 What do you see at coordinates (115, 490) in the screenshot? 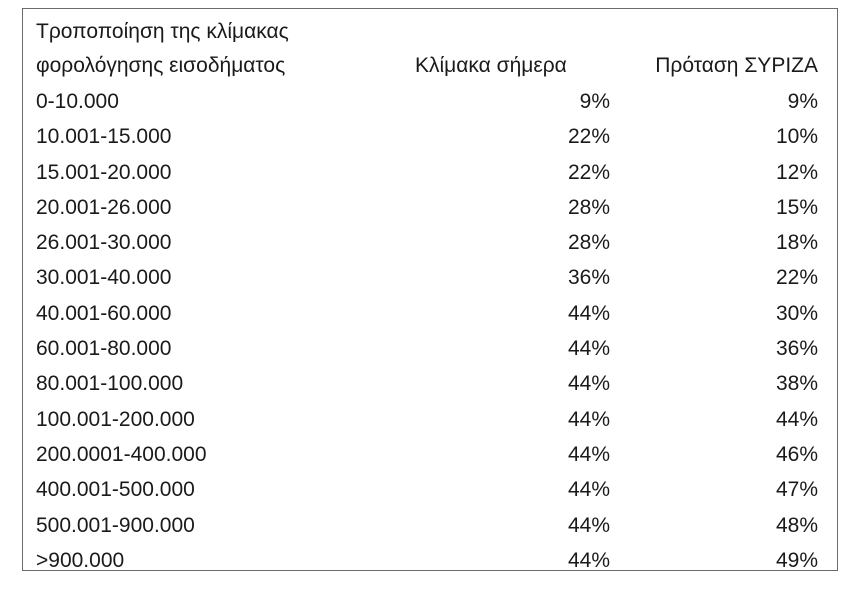
I see `cell-income-range: 400.001-500.000` at bounding box center [115, 490].